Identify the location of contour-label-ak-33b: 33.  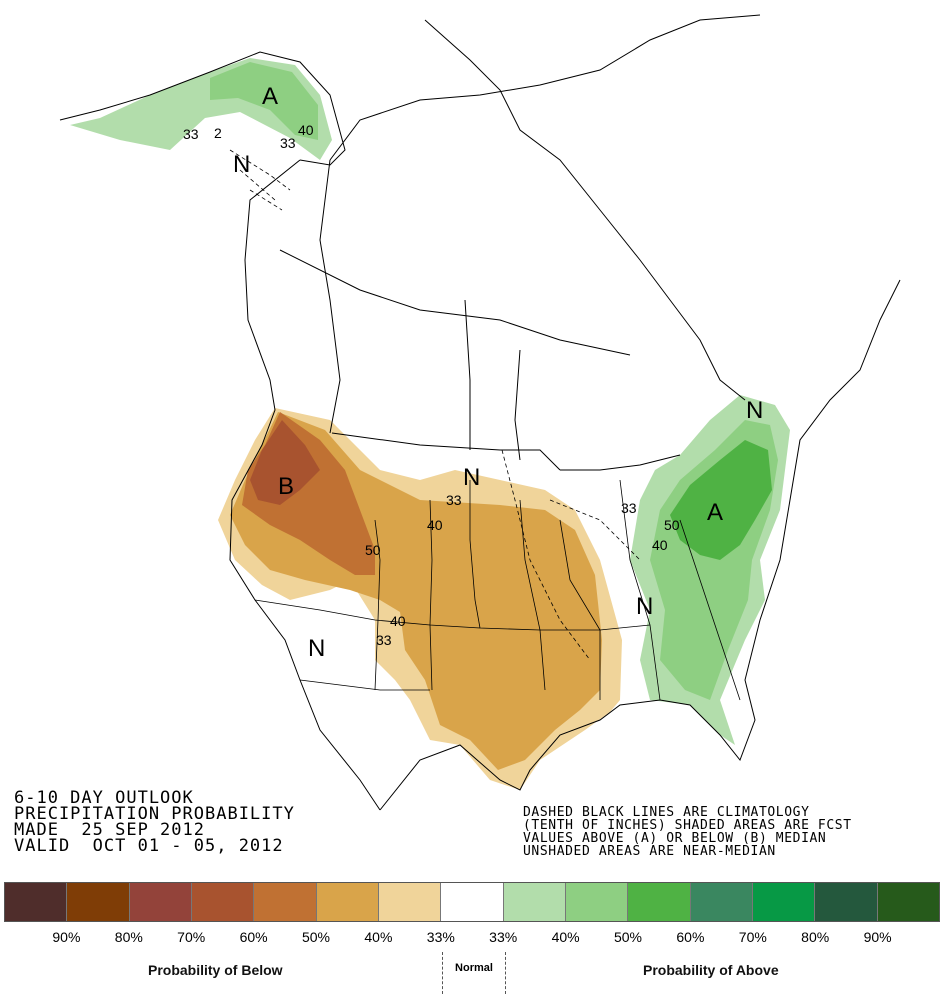
(288, 143).